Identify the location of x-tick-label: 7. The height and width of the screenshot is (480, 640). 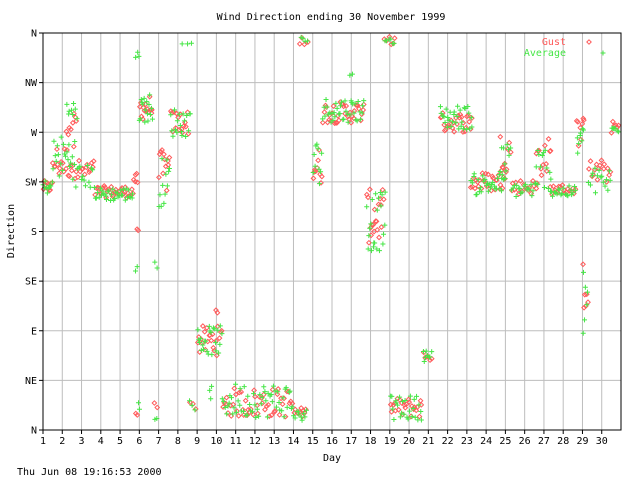
(159, 441).